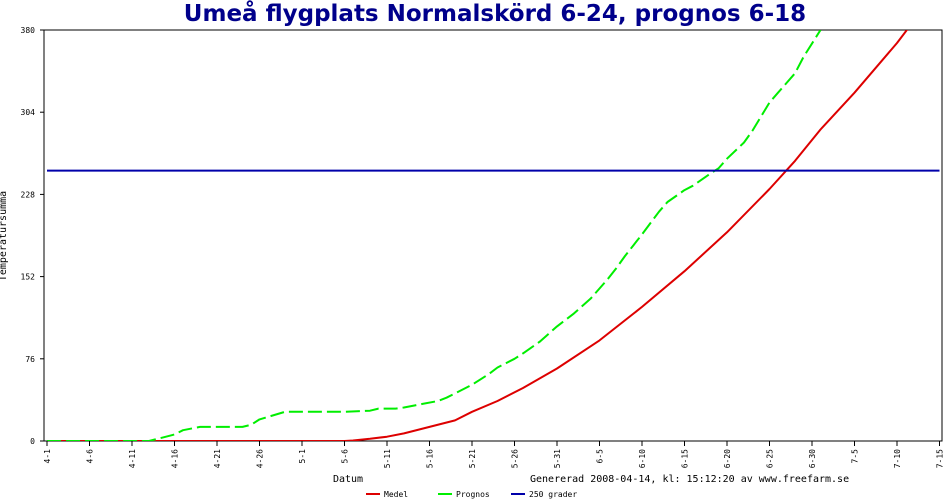 The width and height of the screenshot is (950, 500). What do you see at coordinates (28, 30) in the screenshot?
I see `y-tick-label: 380` at bounding box center [28, 30].